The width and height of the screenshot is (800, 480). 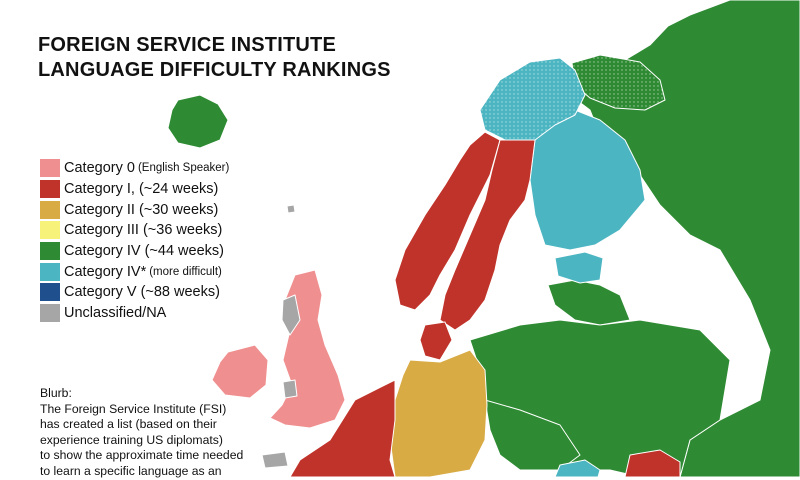 I want to click on legend-item: Unclassified/NA, so click(x=134, y=313).